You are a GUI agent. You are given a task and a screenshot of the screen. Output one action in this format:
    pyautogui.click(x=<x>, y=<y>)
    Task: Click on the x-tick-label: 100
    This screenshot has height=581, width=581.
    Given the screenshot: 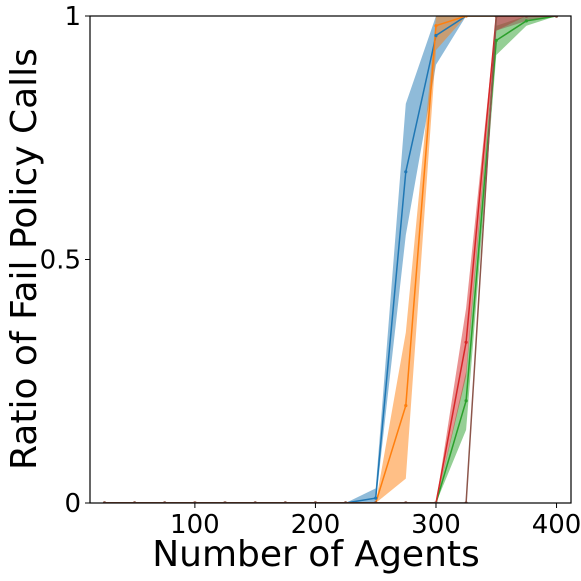 What is the action you would take?
    pyautogui.click(x=195, y=525)
    